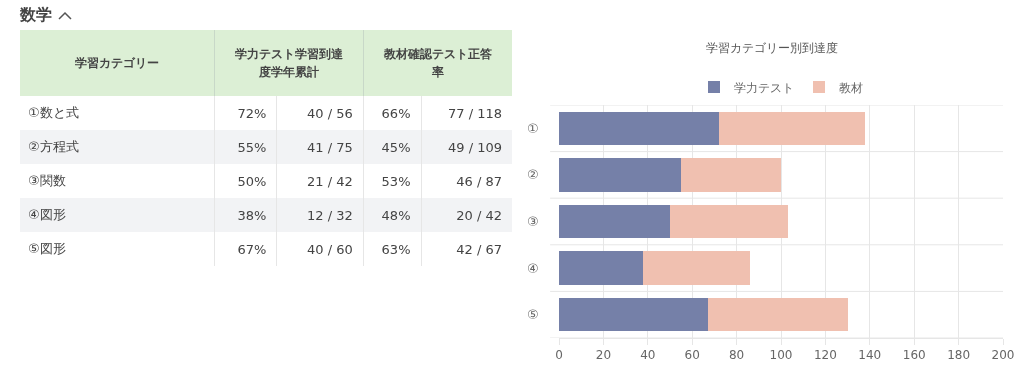  I want to click on text: 40 / 56, so click(330, 113).